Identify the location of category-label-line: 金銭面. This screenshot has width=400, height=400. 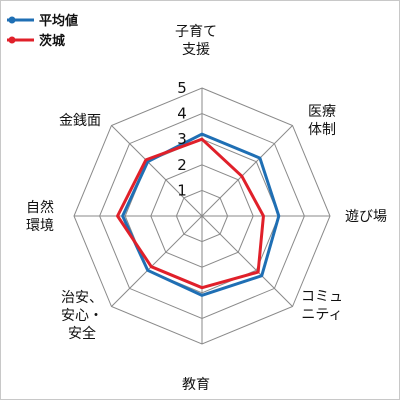
(80, 121).